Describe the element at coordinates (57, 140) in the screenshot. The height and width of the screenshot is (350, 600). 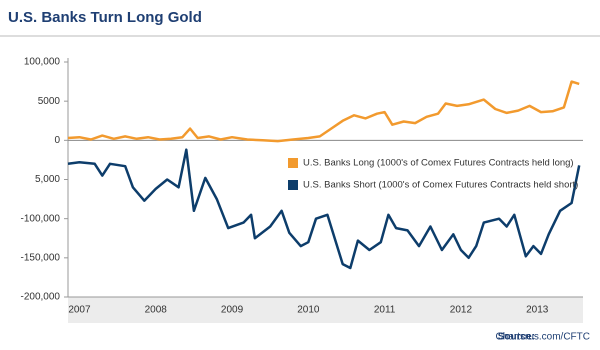
I see `y-tick-label: 0` at that location.